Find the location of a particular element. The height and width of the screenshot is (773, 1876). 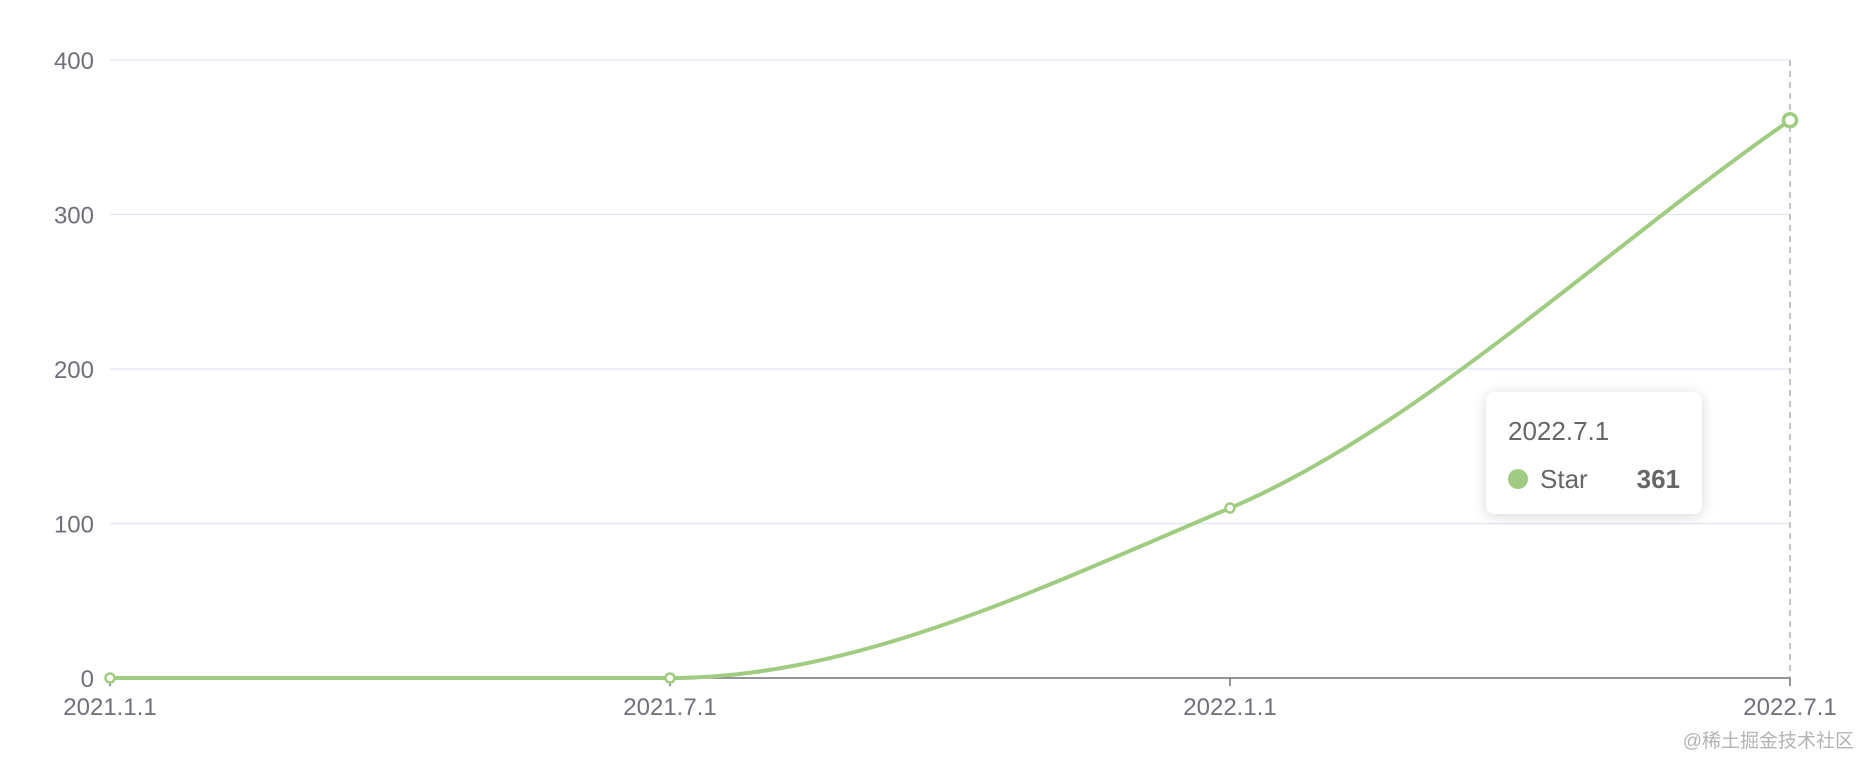

series-marker-icon is located at coordinates (1518, 479).